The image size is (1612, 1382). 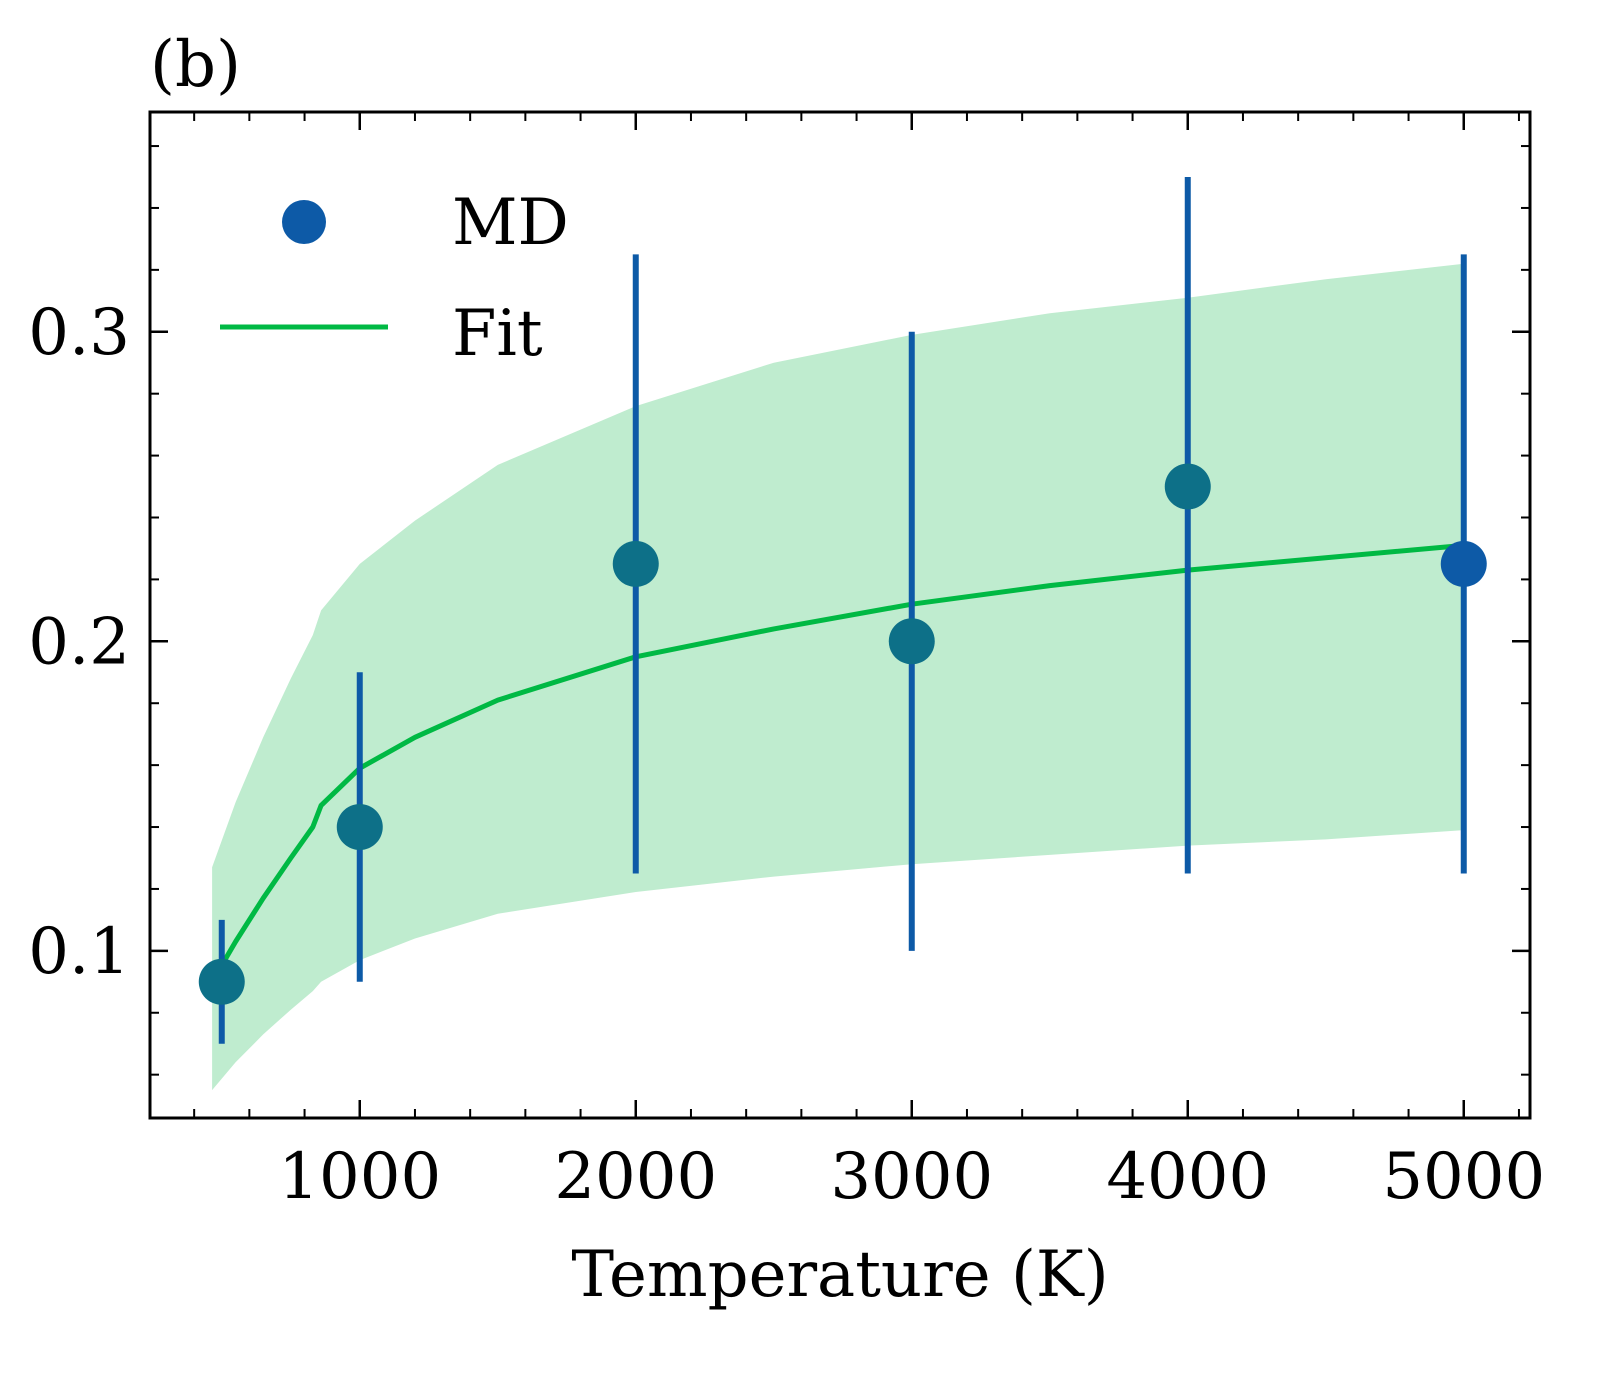 I want to click on x-tick-label: 5000, so click(x=1463, y=1177).